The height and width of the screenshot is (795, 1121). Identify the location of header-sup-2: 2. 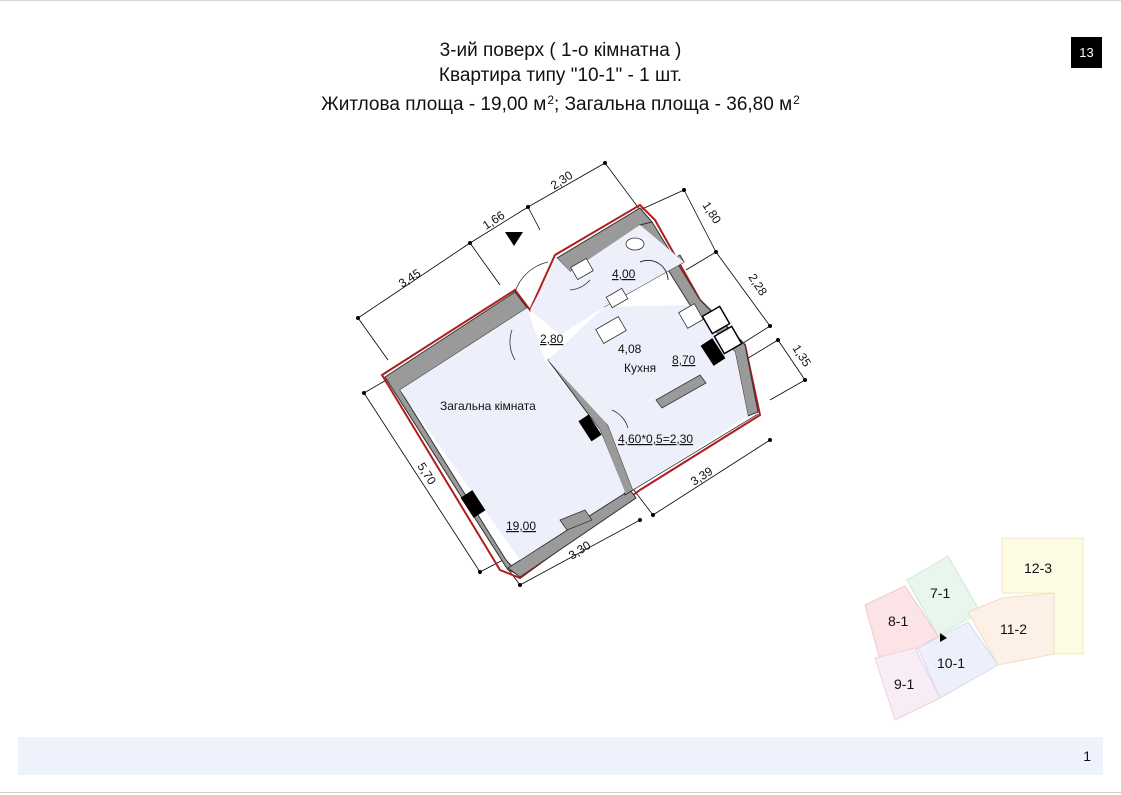
(796, 100).